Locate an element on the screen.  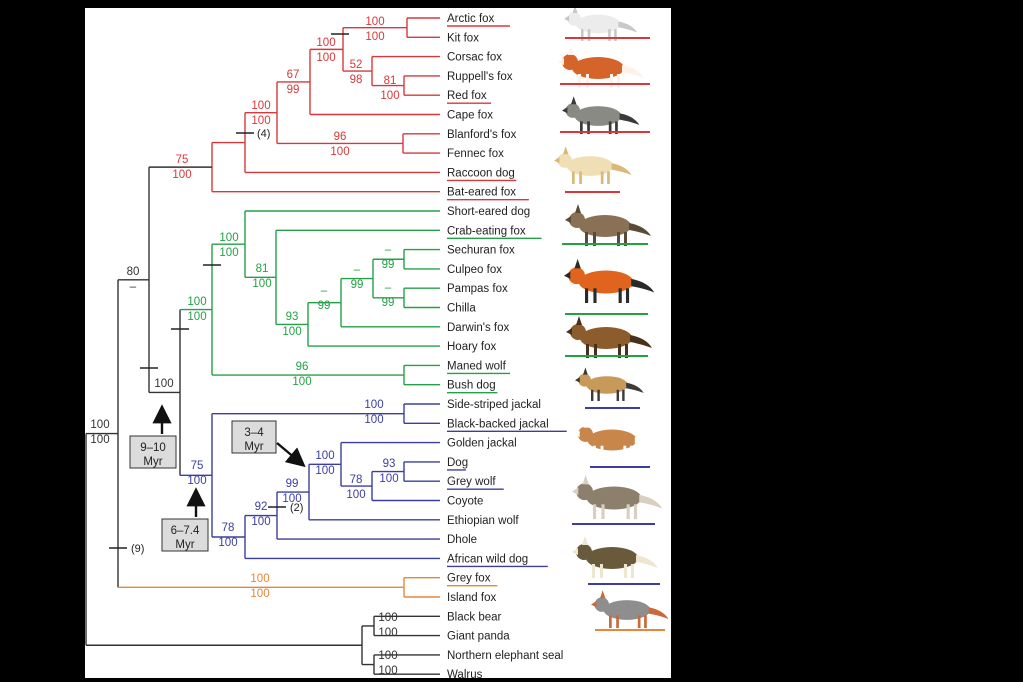
time-box-label: 6–7.4 is located at coordinates (185, 531).